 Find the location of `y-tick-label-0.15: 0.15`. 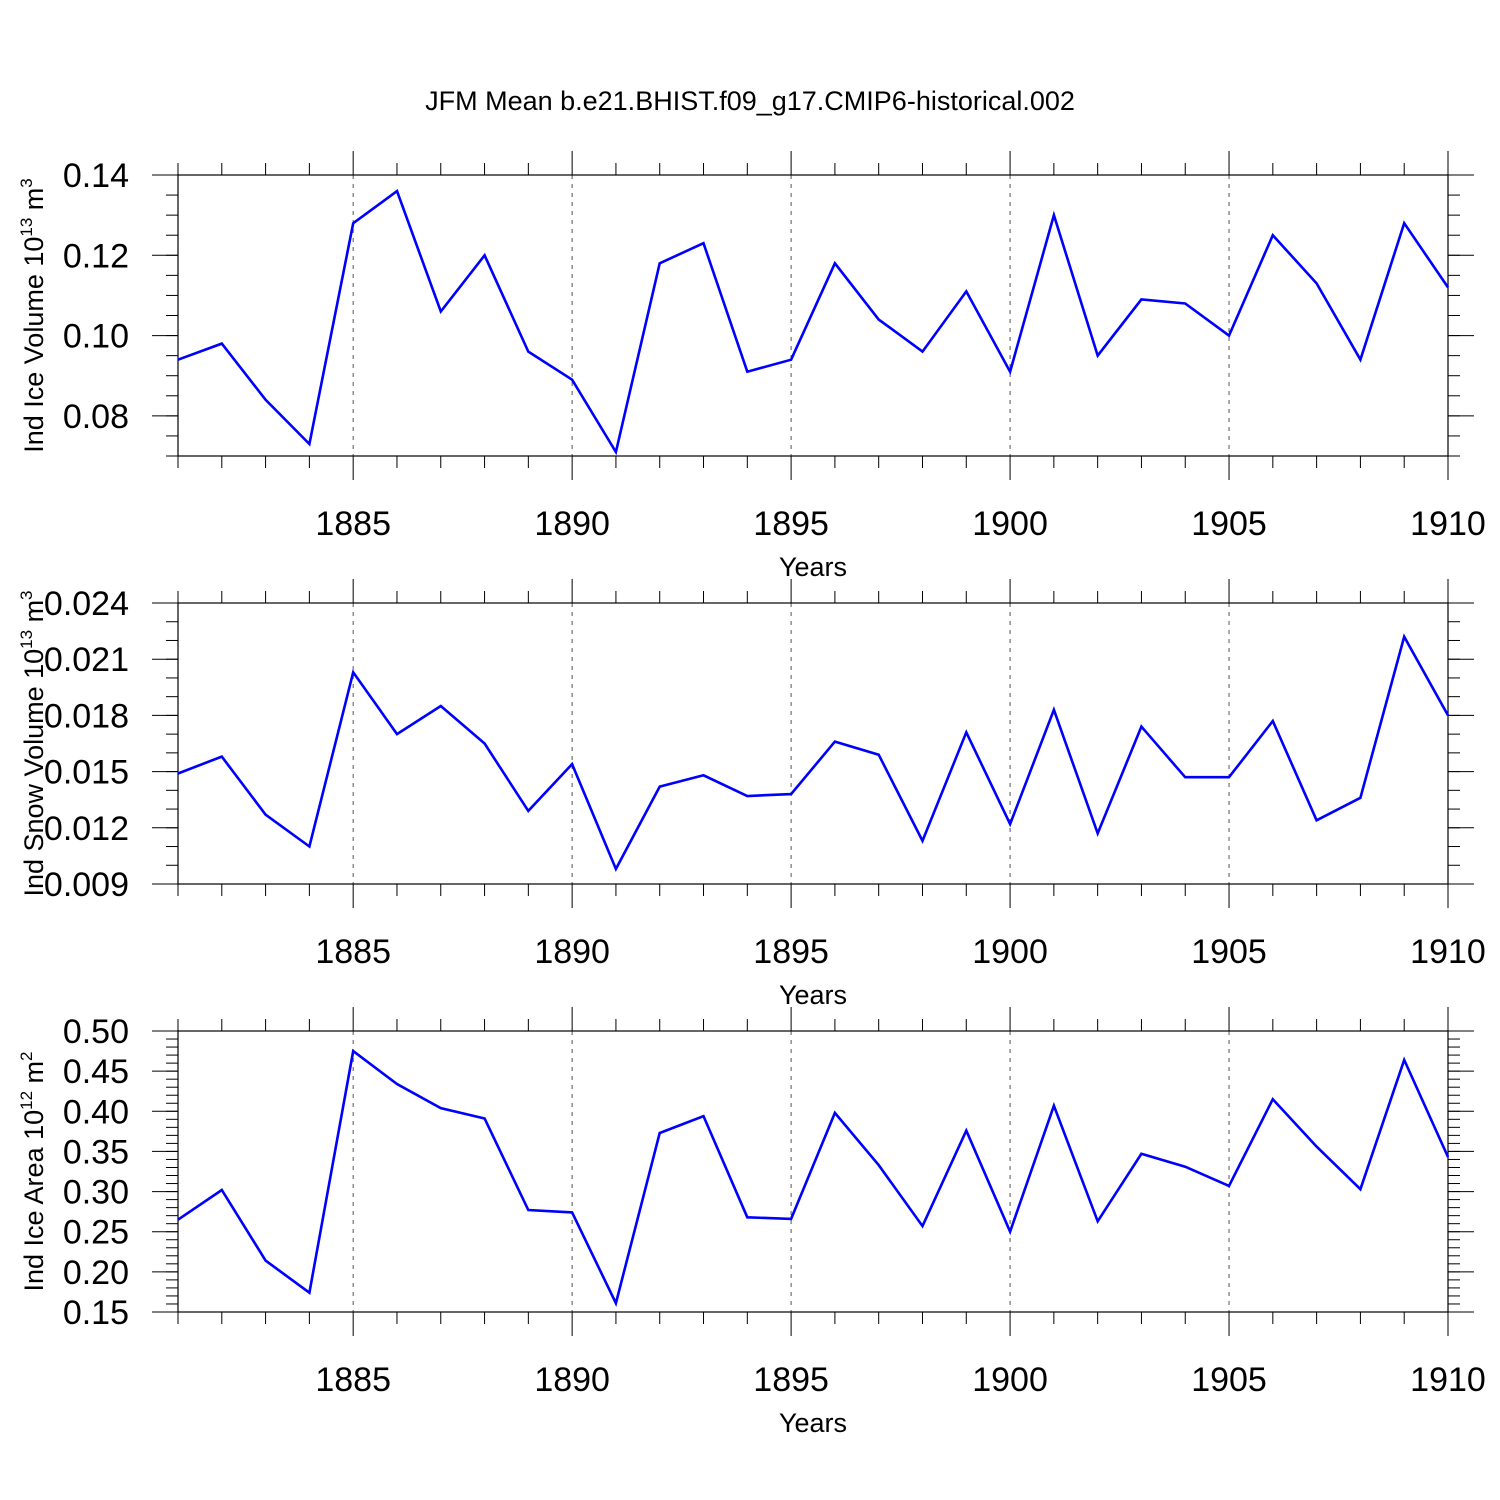

y-tick-label-0.15: 0.15 is located at coordinates (96, 1313).